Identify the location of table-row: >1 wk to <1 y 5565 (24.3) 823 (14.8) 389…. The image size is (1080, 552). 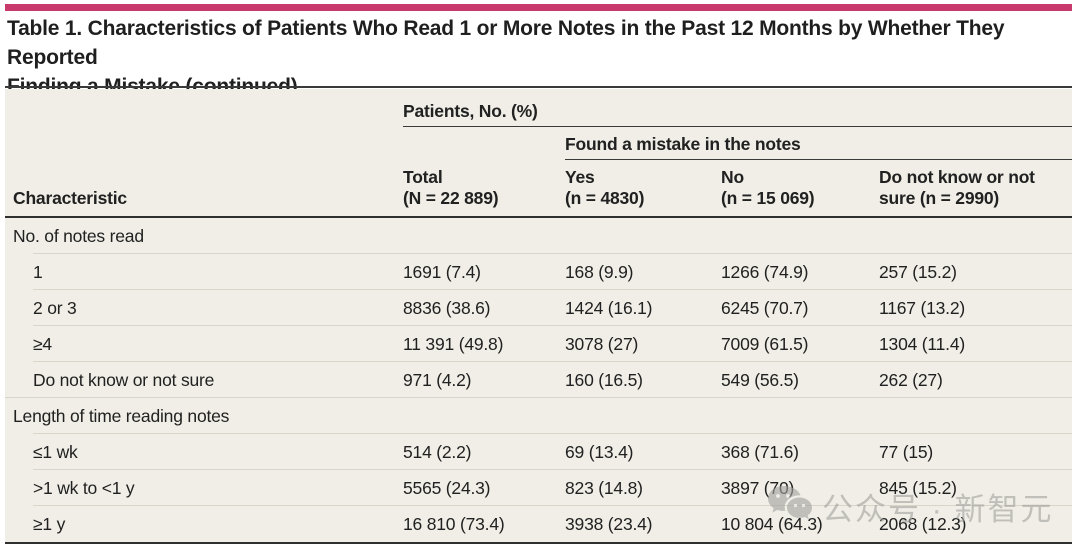
(538, 488).